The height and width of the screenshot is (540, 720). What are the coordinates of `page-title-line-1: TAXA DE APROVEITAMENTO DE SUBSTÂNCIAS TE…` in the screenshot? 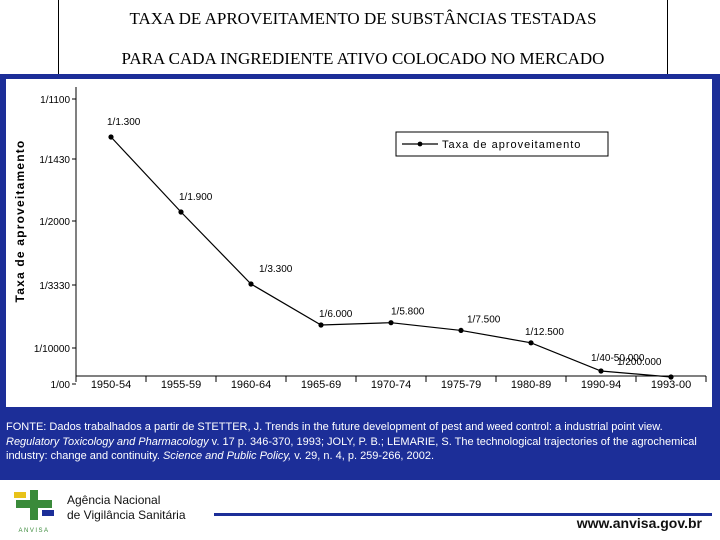 It's located at (363, 18).